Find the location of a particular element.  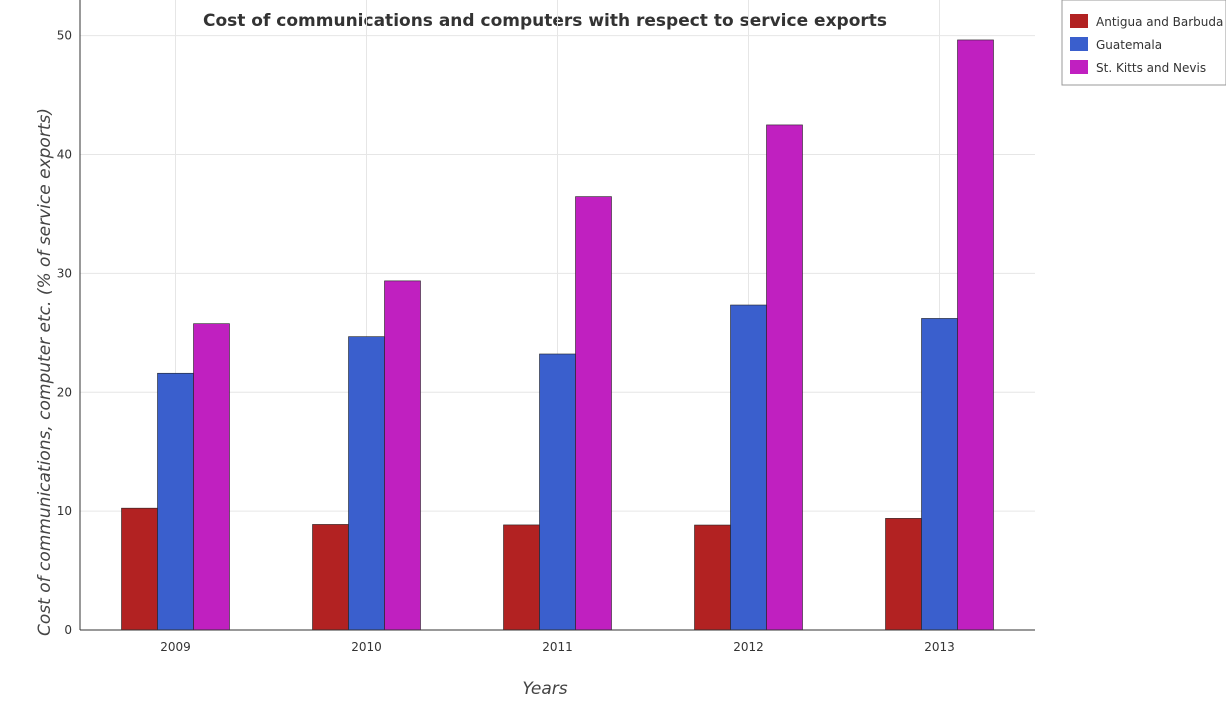

bar-guatemala-2012 is located at coordinates (748, 467).